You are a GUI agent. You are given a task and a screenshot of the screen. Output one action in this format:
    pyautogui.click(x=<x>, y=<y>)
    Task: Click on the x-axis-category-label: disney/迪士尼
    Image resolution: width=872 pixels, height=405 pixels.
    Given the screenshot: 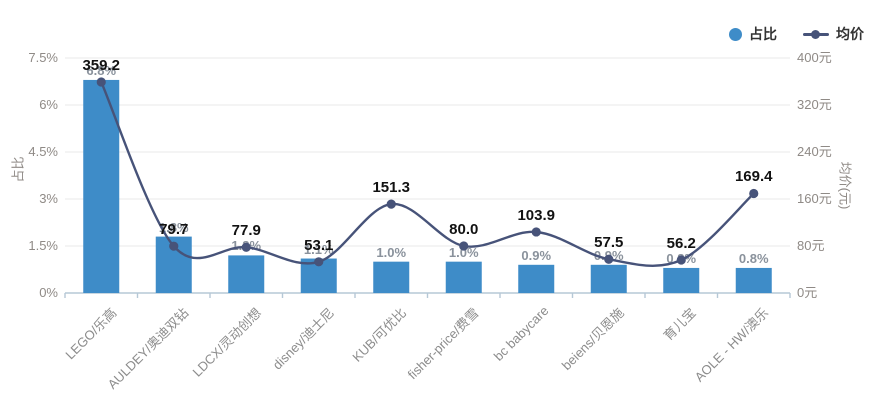 What is the action you would take?
    pyautogui.click(x=303, y=339)
    